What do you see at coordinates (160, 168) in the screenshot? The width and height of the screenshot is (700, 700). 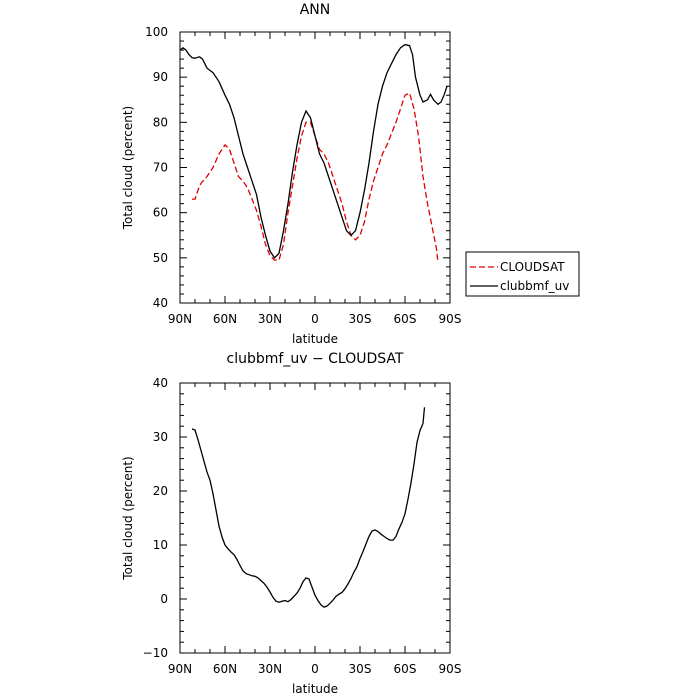 I see `y-tick-label: 70` at bounding box center [160, 168].